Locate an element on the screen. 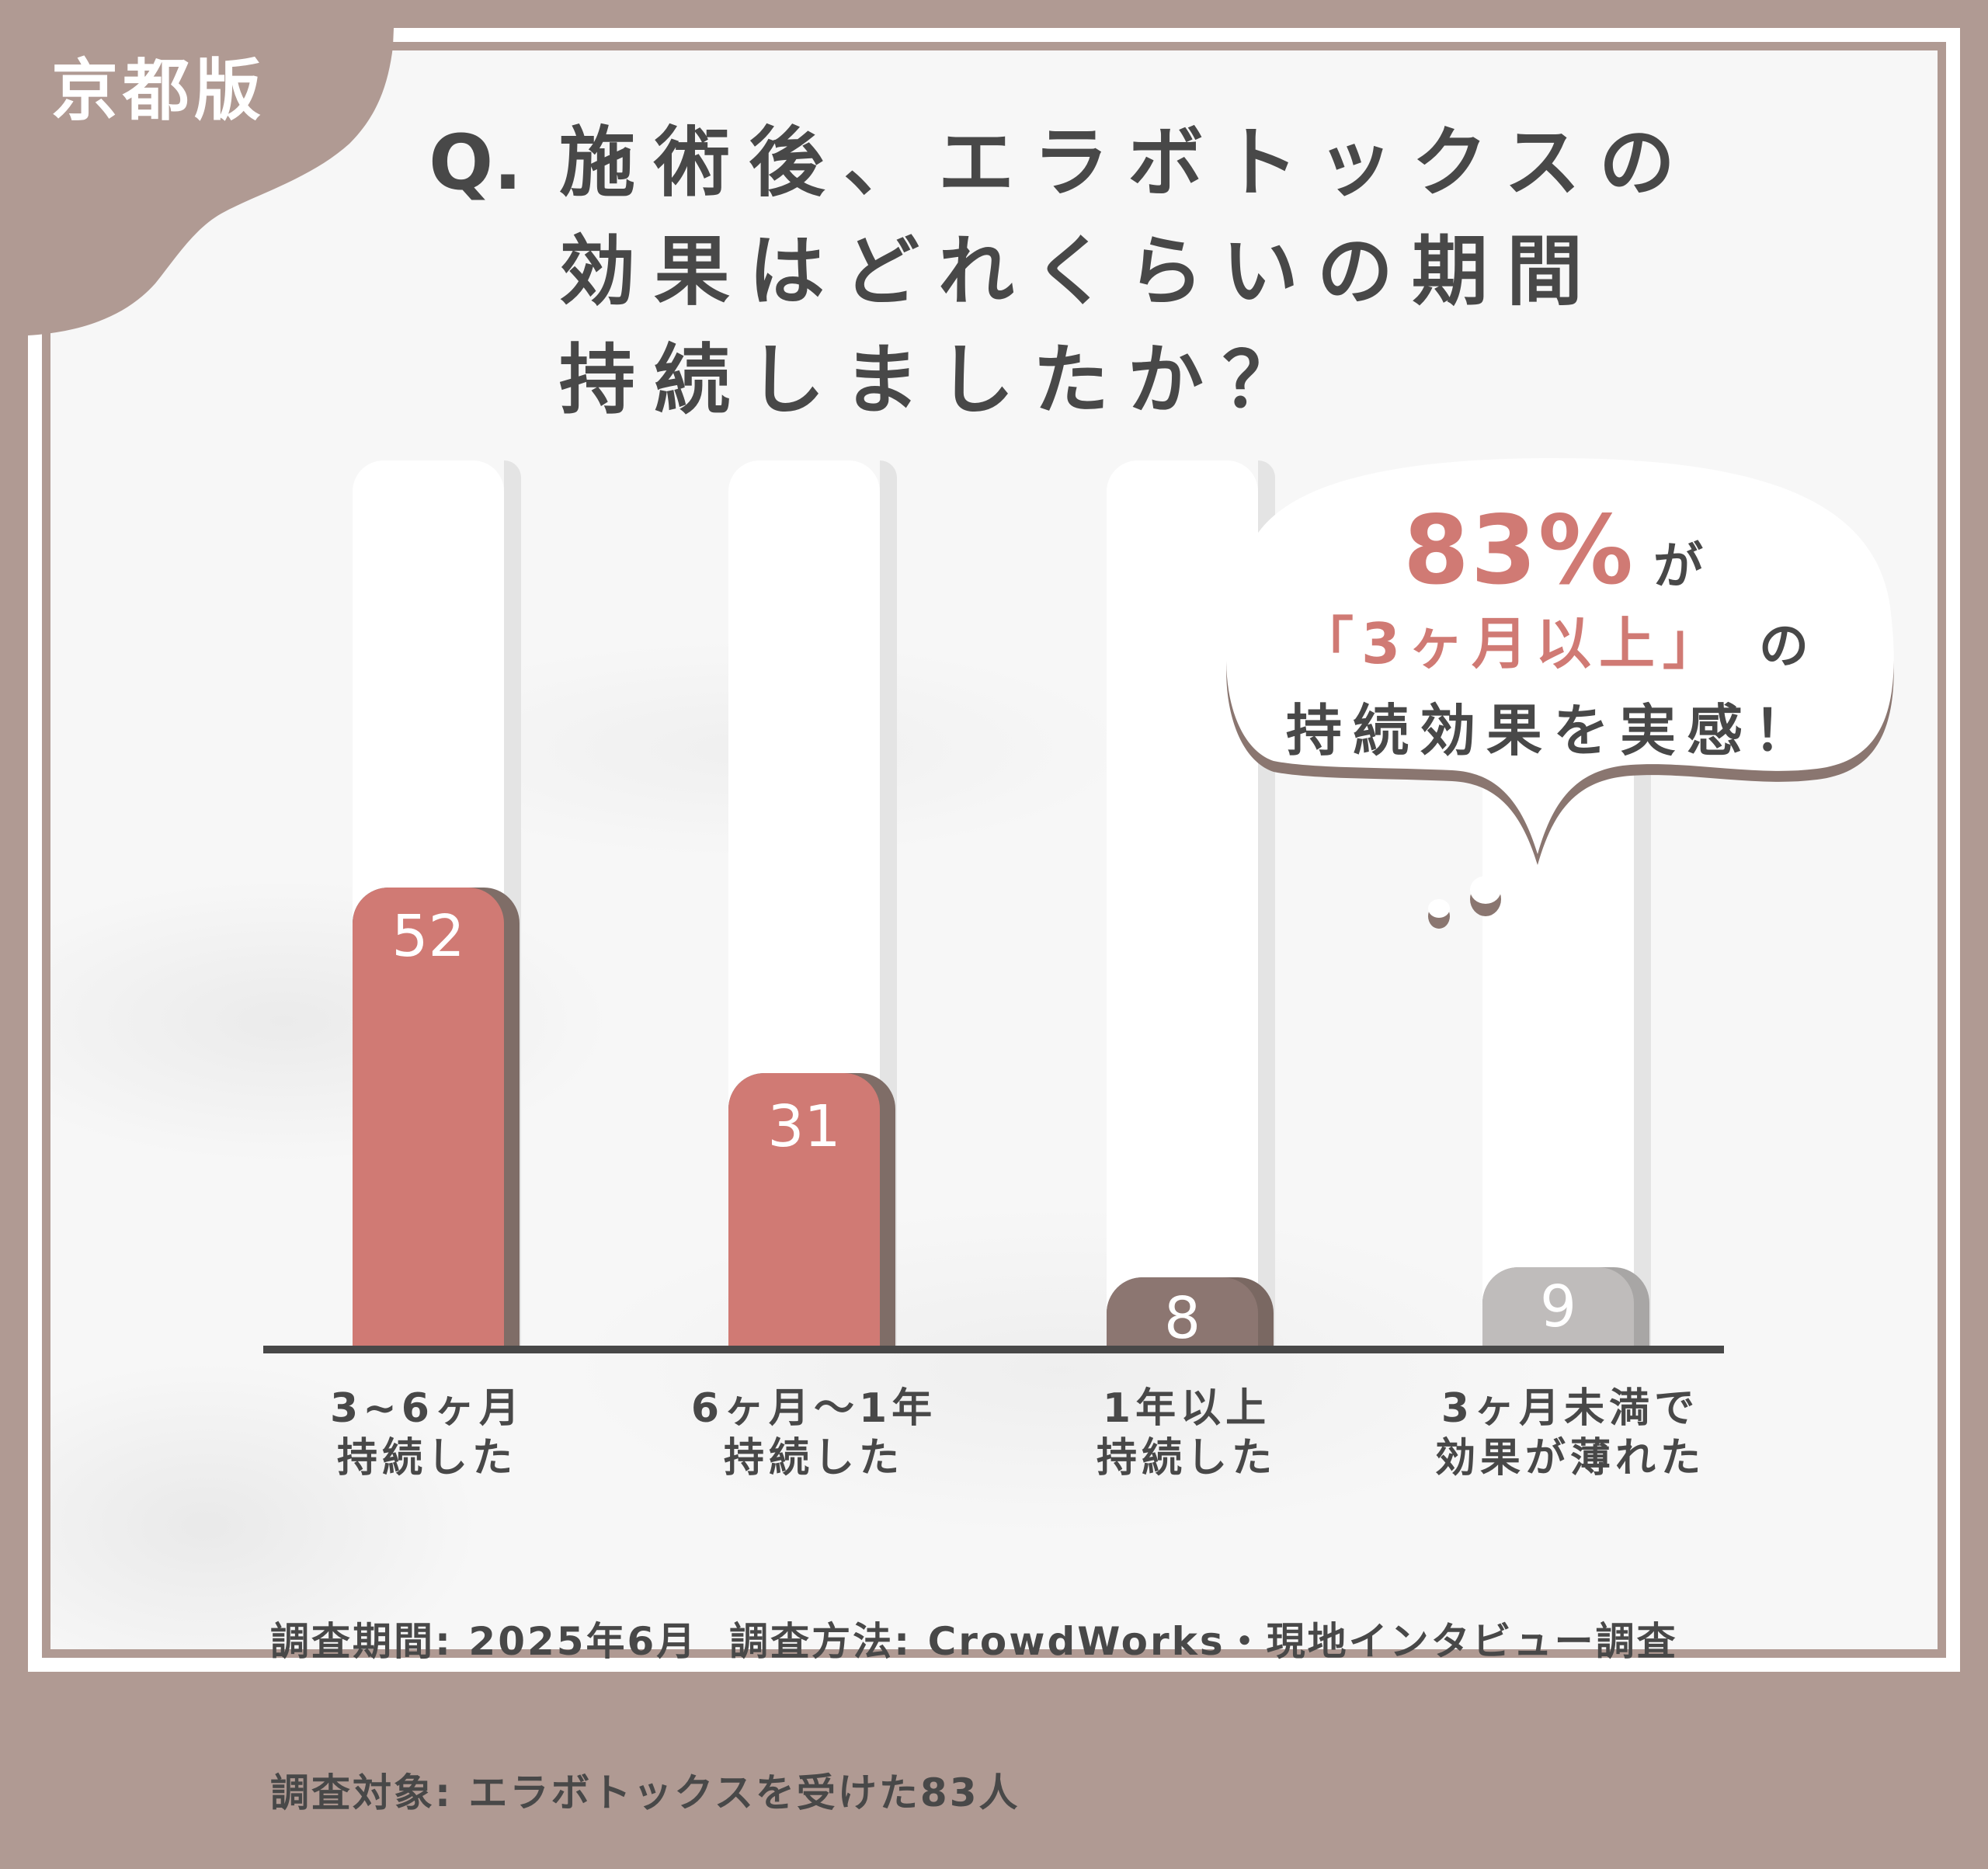 Image resolution: width=1988 pixels, height=1869 pixels. category-label-4: 3ヶ月未満で 効果が薄れた is located at coordinates (1569, 1433).